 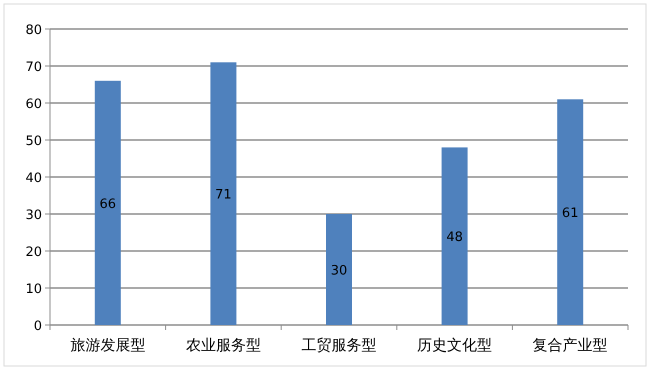 I want to click on y-tick-label: 10, so click(x=33, y=289).